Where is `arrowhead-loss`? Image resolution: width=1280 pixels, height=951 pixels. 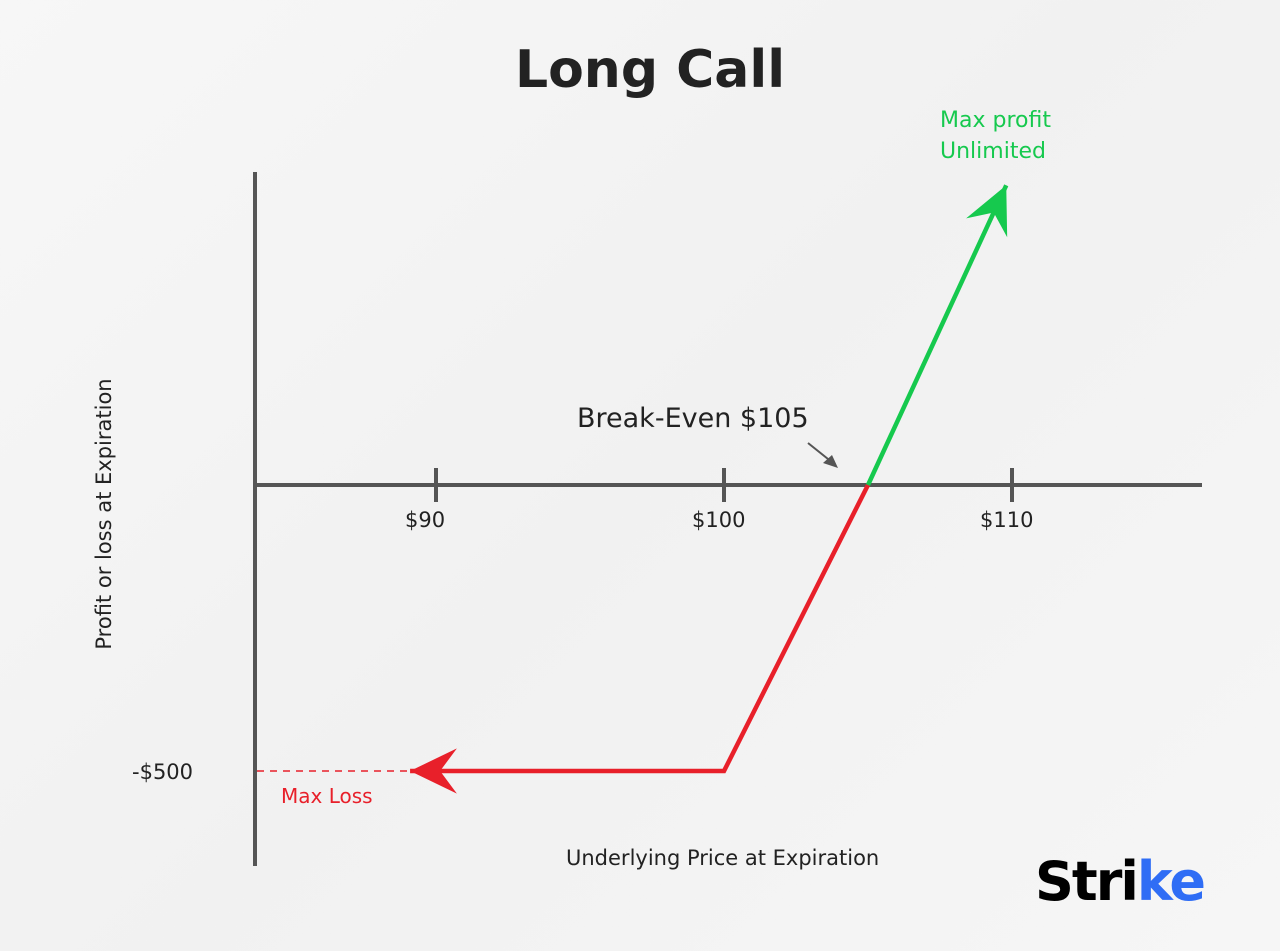 arrowhead-loss is located at coordinates (433, 771).